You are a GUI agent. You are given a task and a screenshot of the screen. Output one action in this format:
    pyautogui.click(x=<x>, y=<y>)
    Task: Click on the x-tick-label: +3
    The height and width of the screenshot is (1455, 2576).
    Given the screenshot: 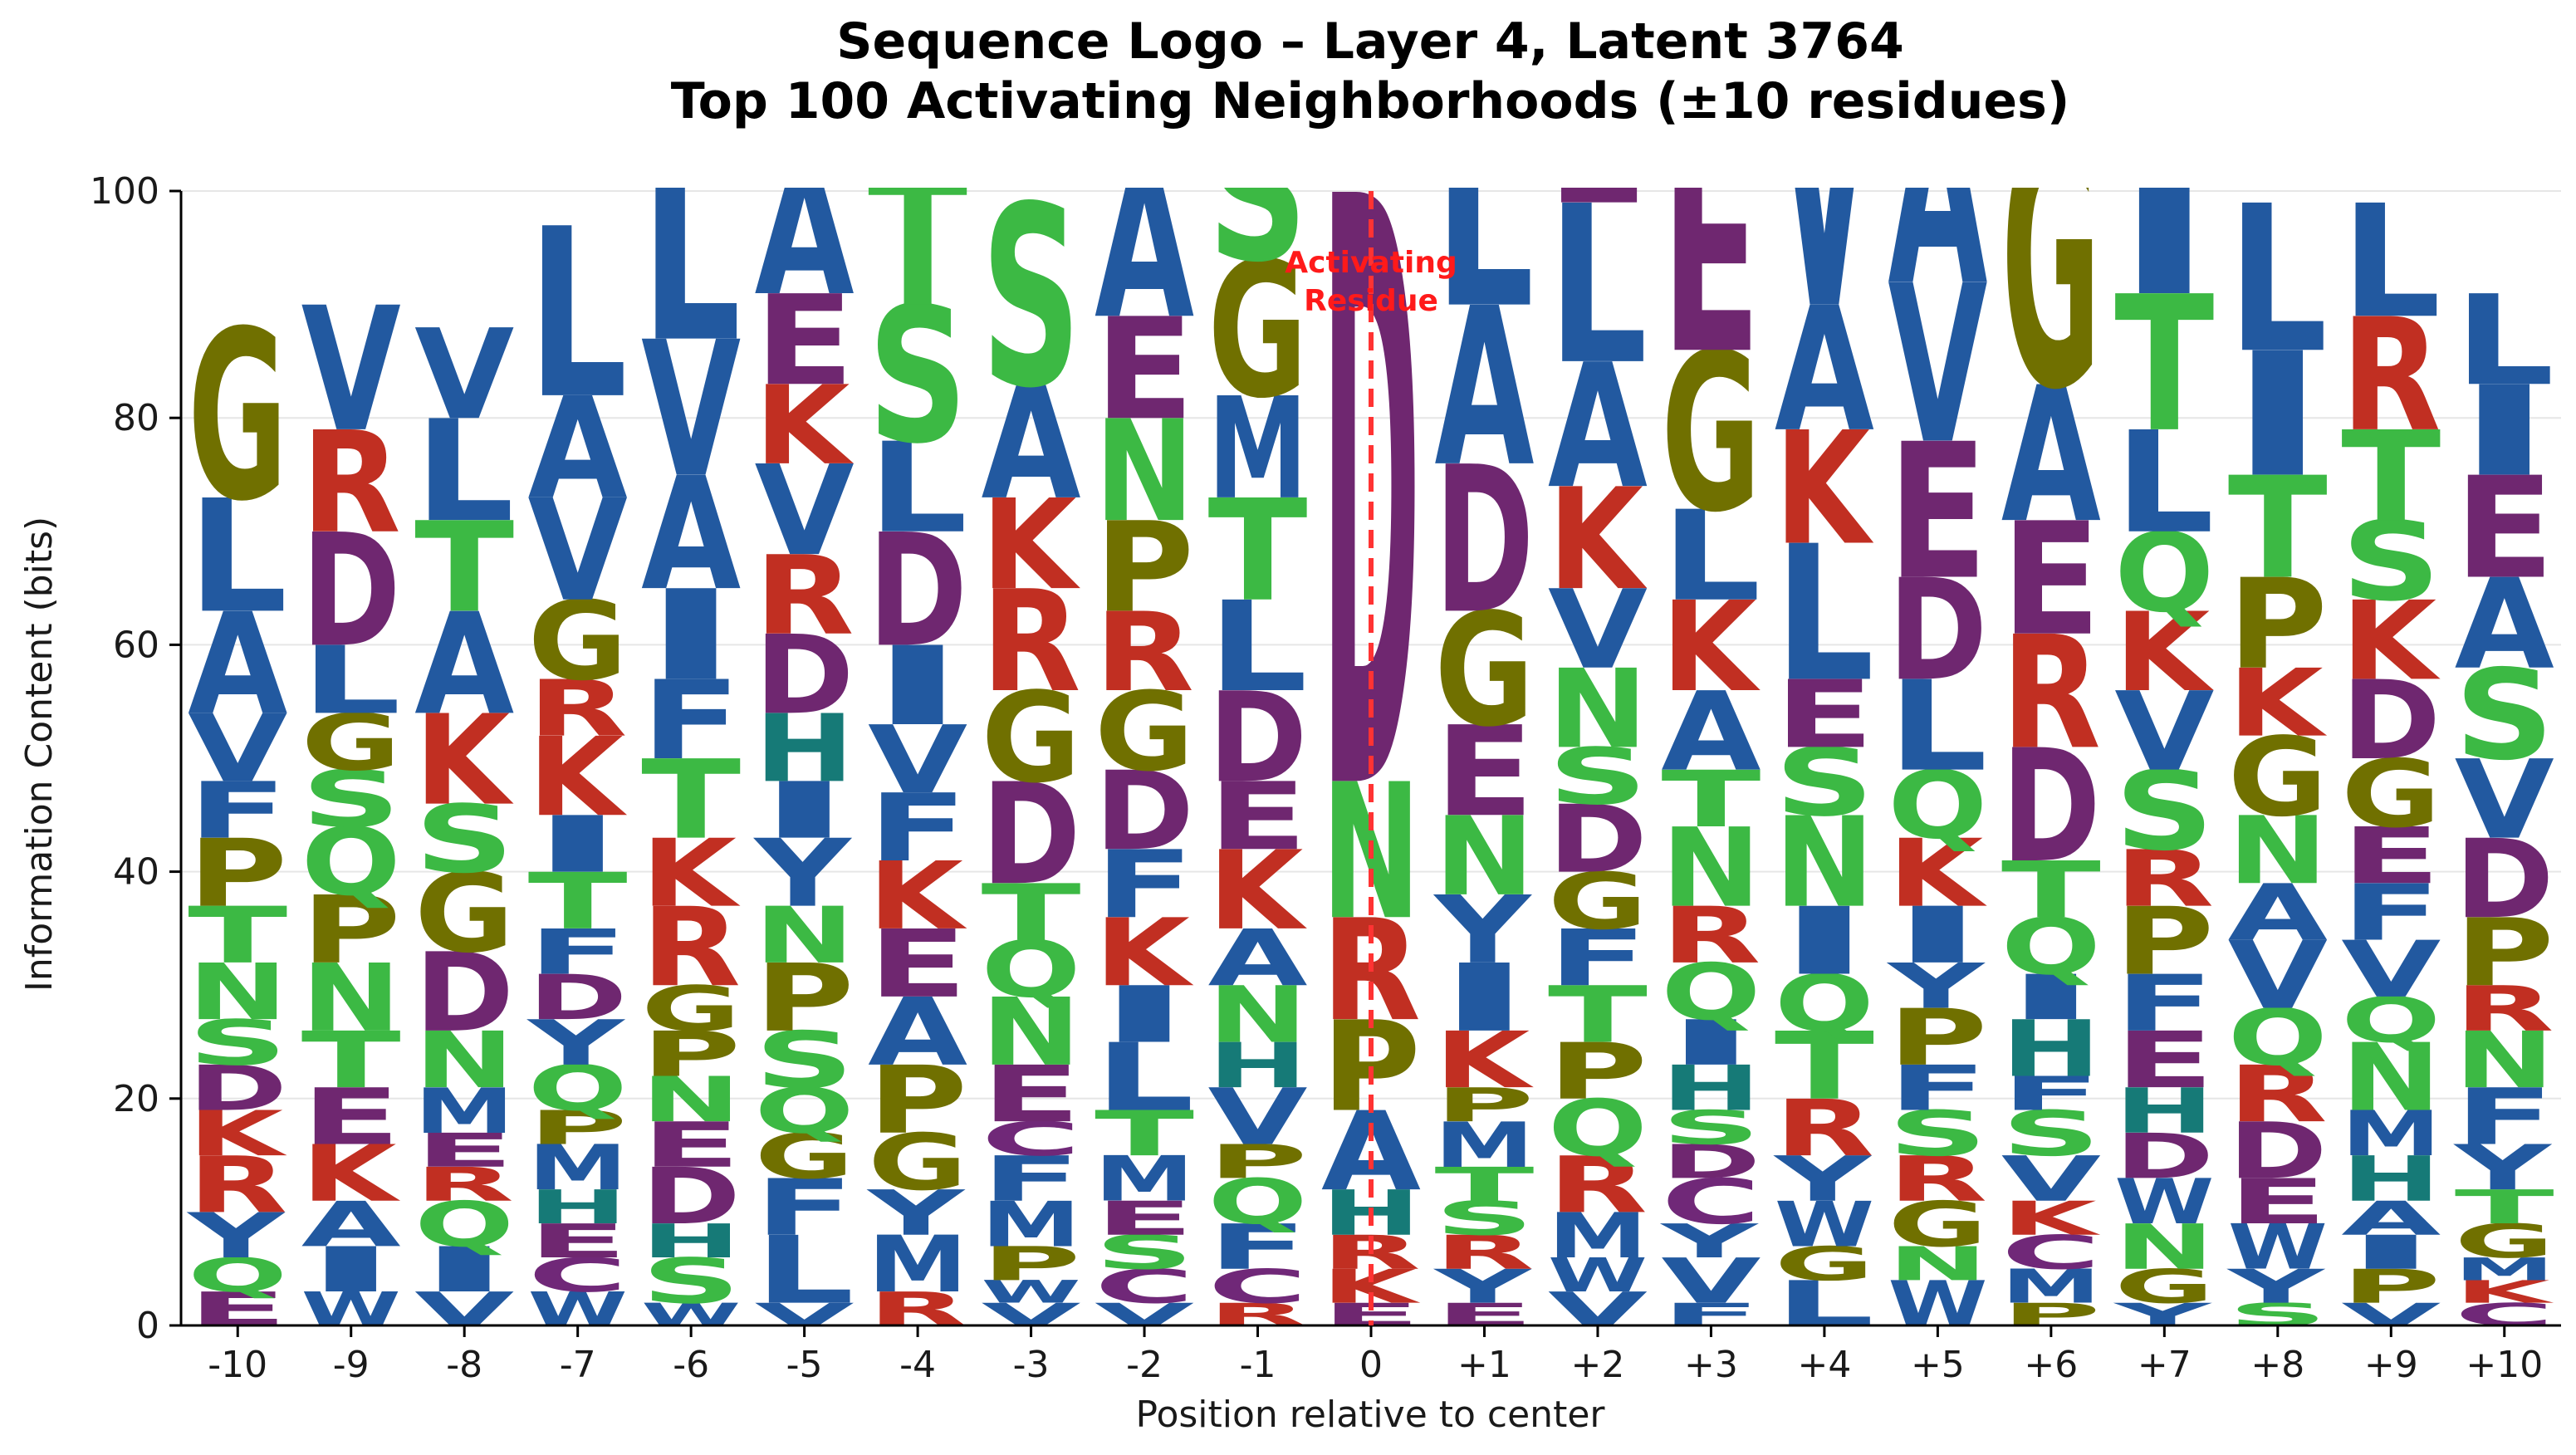 What is the action you would take?
    pyautogui.click(x=1711, y=1365)
    